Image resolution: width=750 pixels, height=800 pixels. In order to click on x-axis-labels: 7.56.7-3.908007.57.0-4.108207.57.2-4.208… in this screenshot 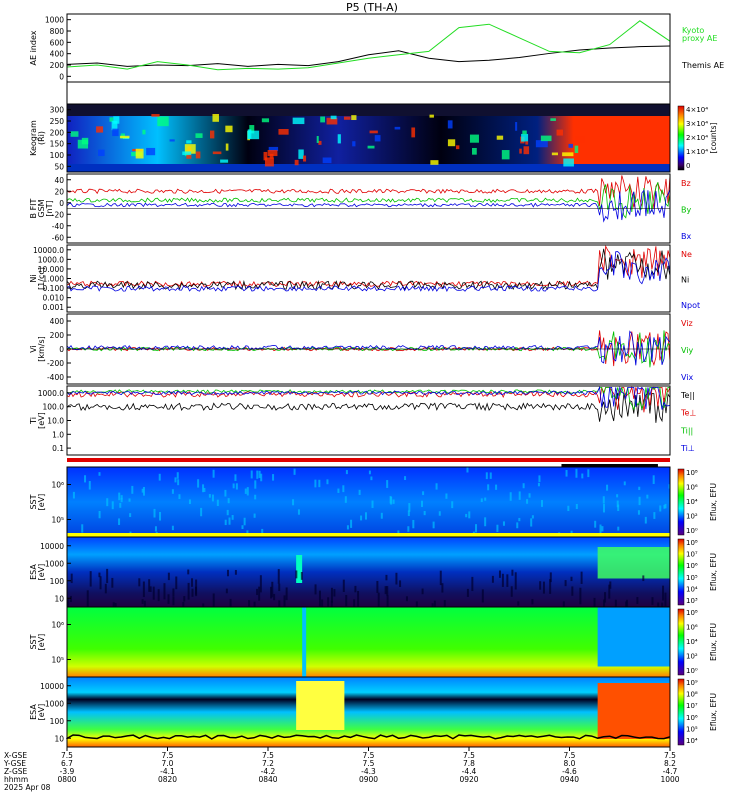, I will do `click(341, 769)`.